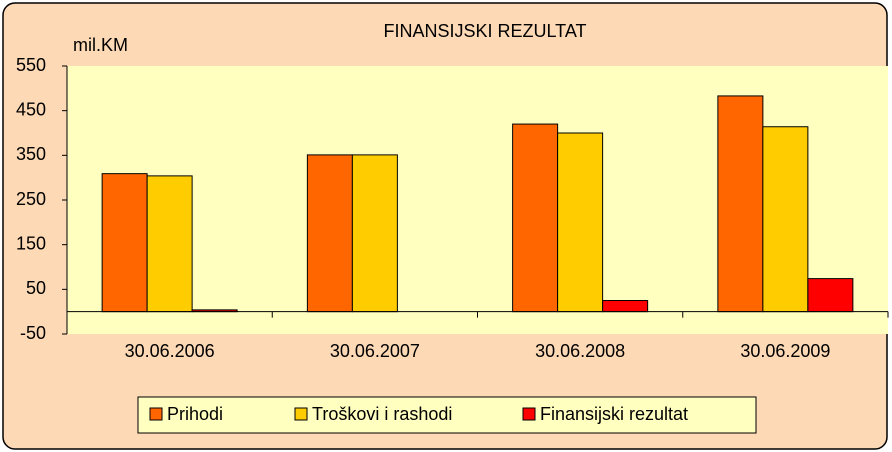 Image resolution: width=892 pixels, height=452 pixels. Describe the element at coordinates (614, 414) in the screenshot. I see `legend-label: Finansijski rezultat` at that location.